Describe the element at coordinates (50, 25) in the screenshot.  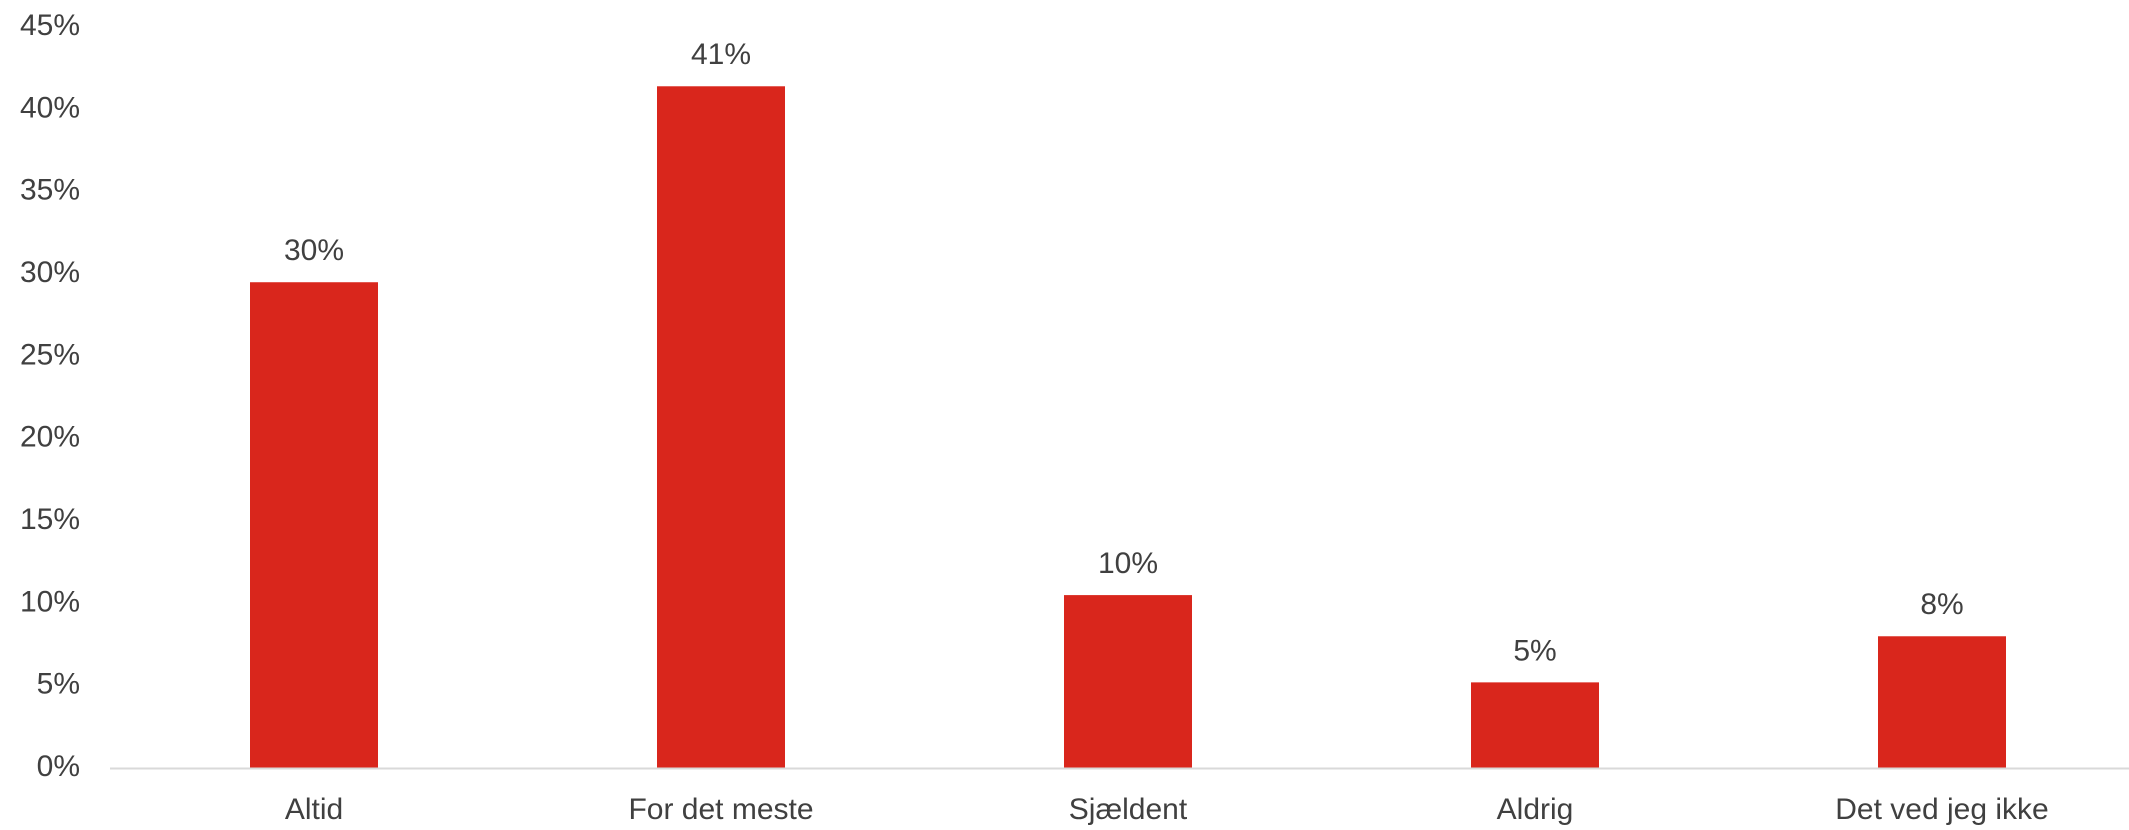
I see `y-tick-label: 45%` at that location.